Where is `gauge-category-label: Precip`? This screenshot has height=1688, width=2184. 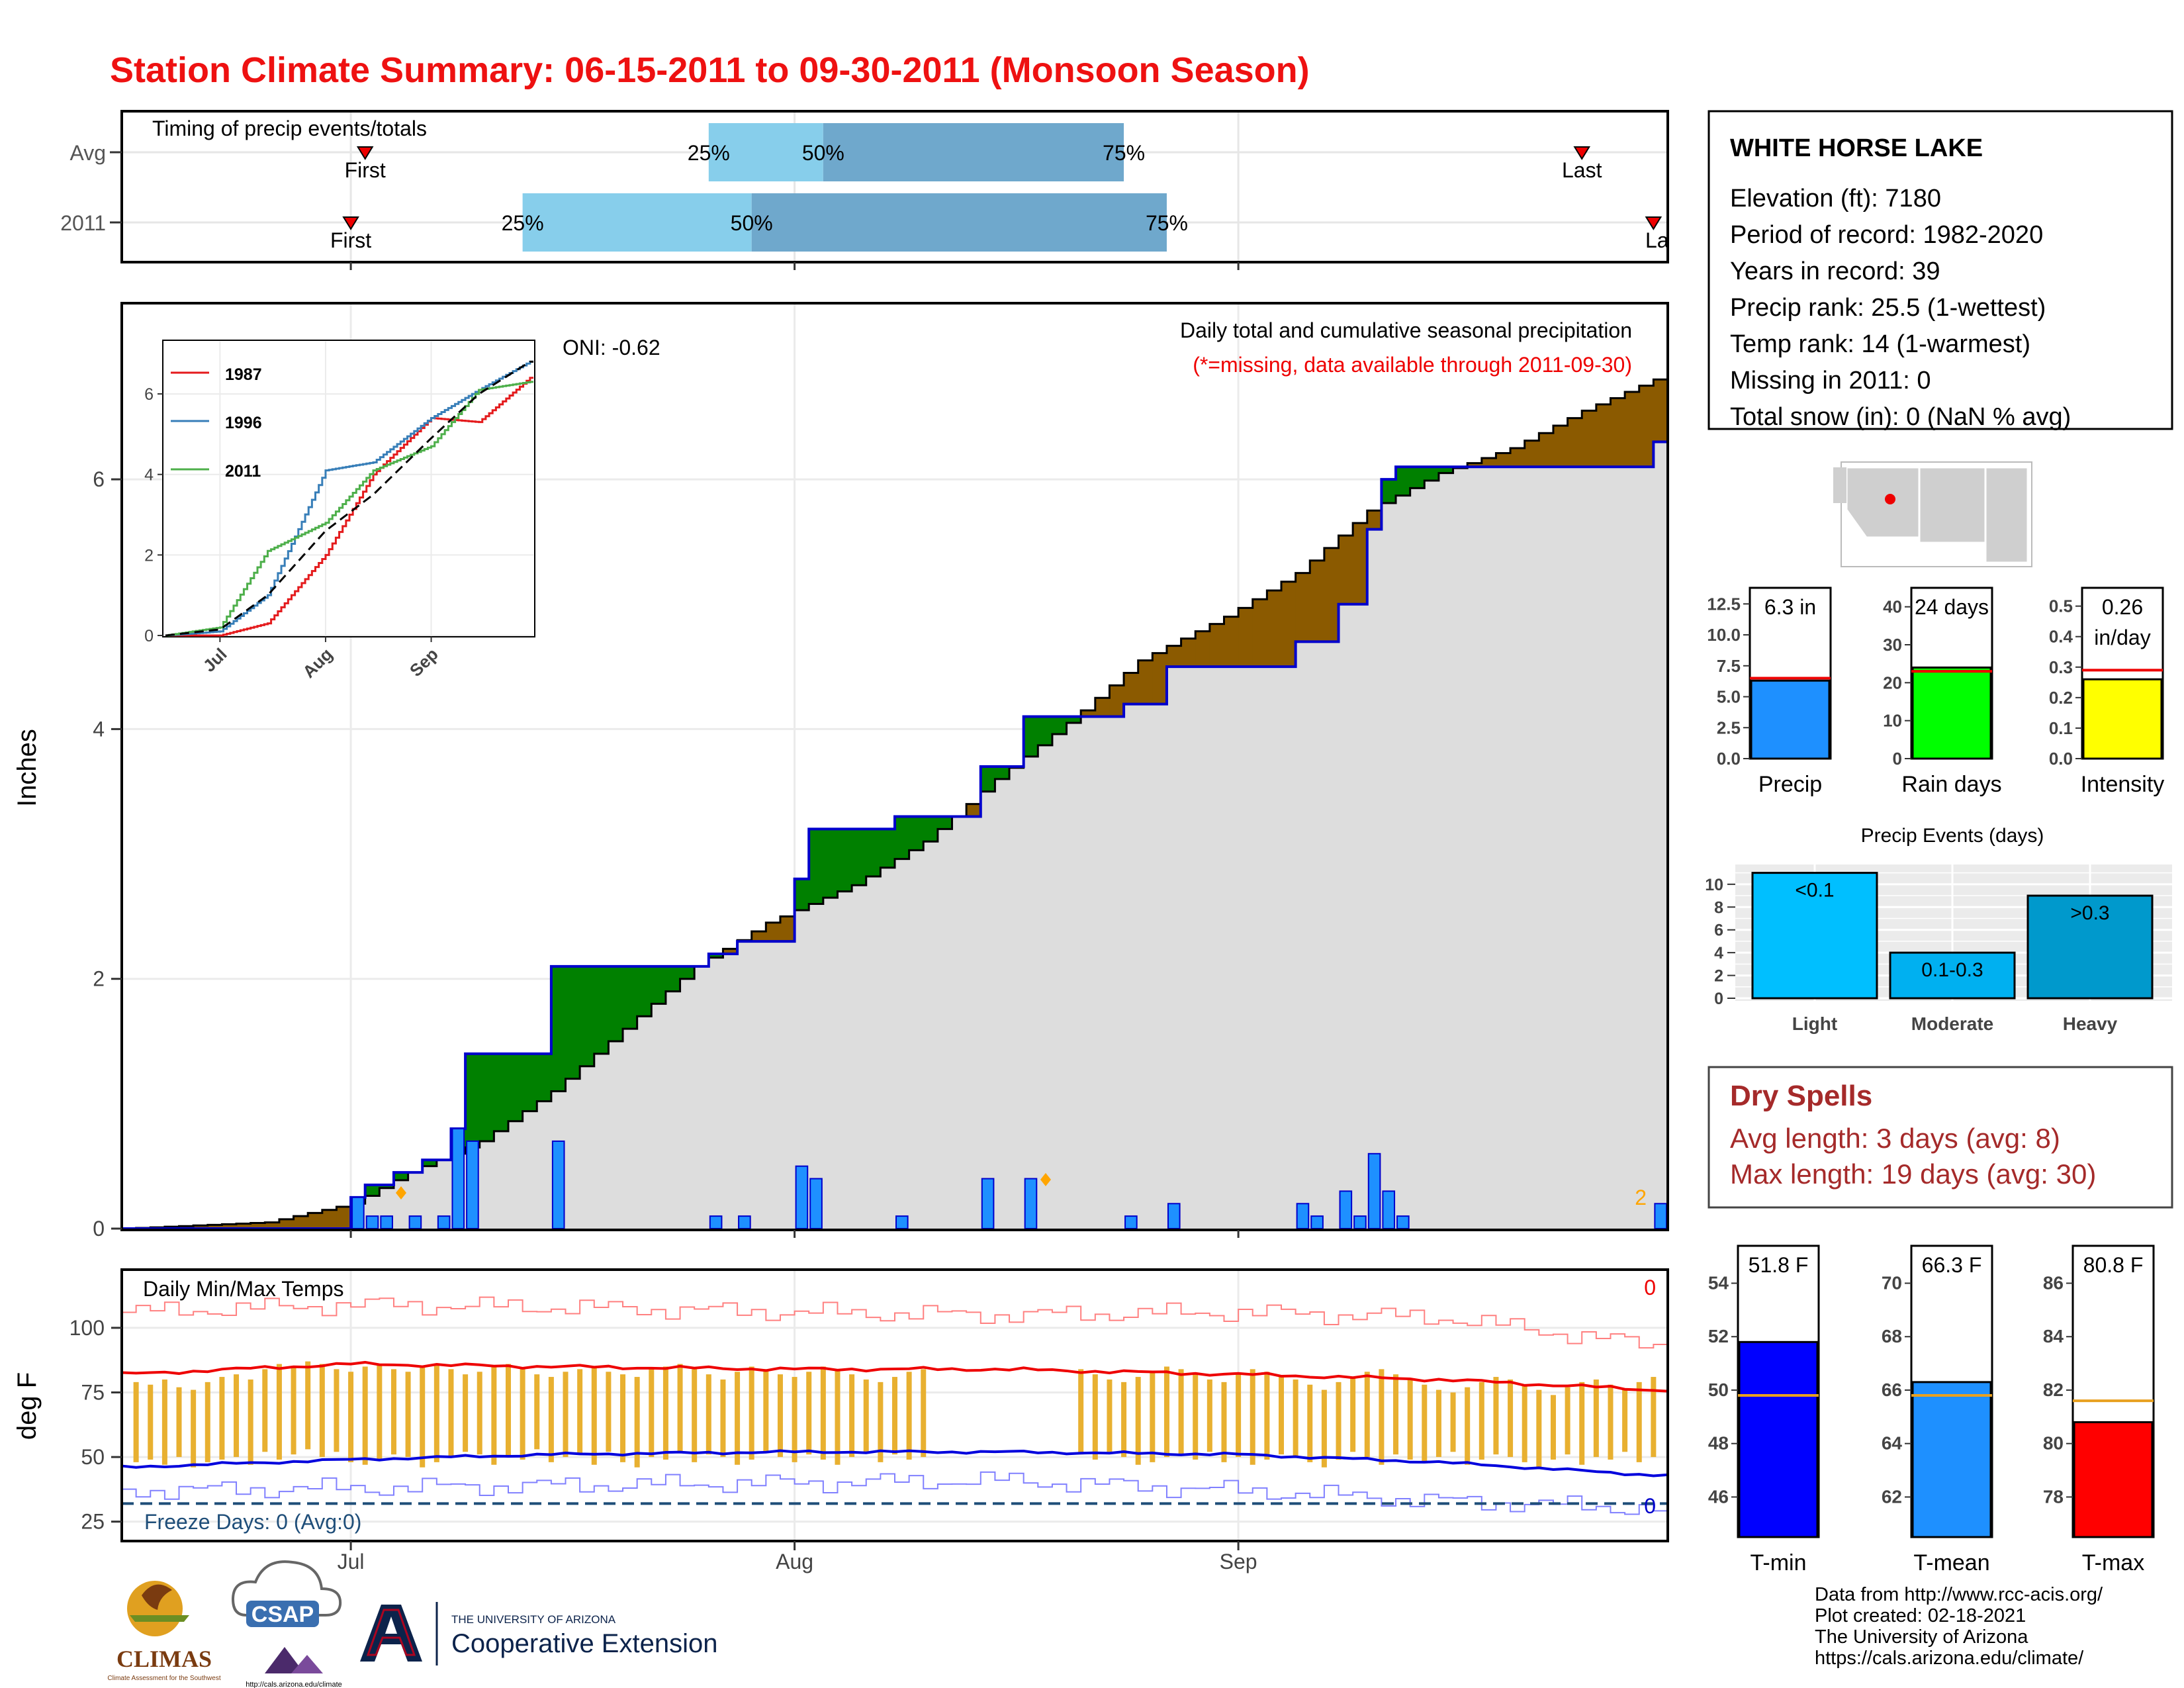 gauge-category-label: Precip is located at coordinates (1790, 784).